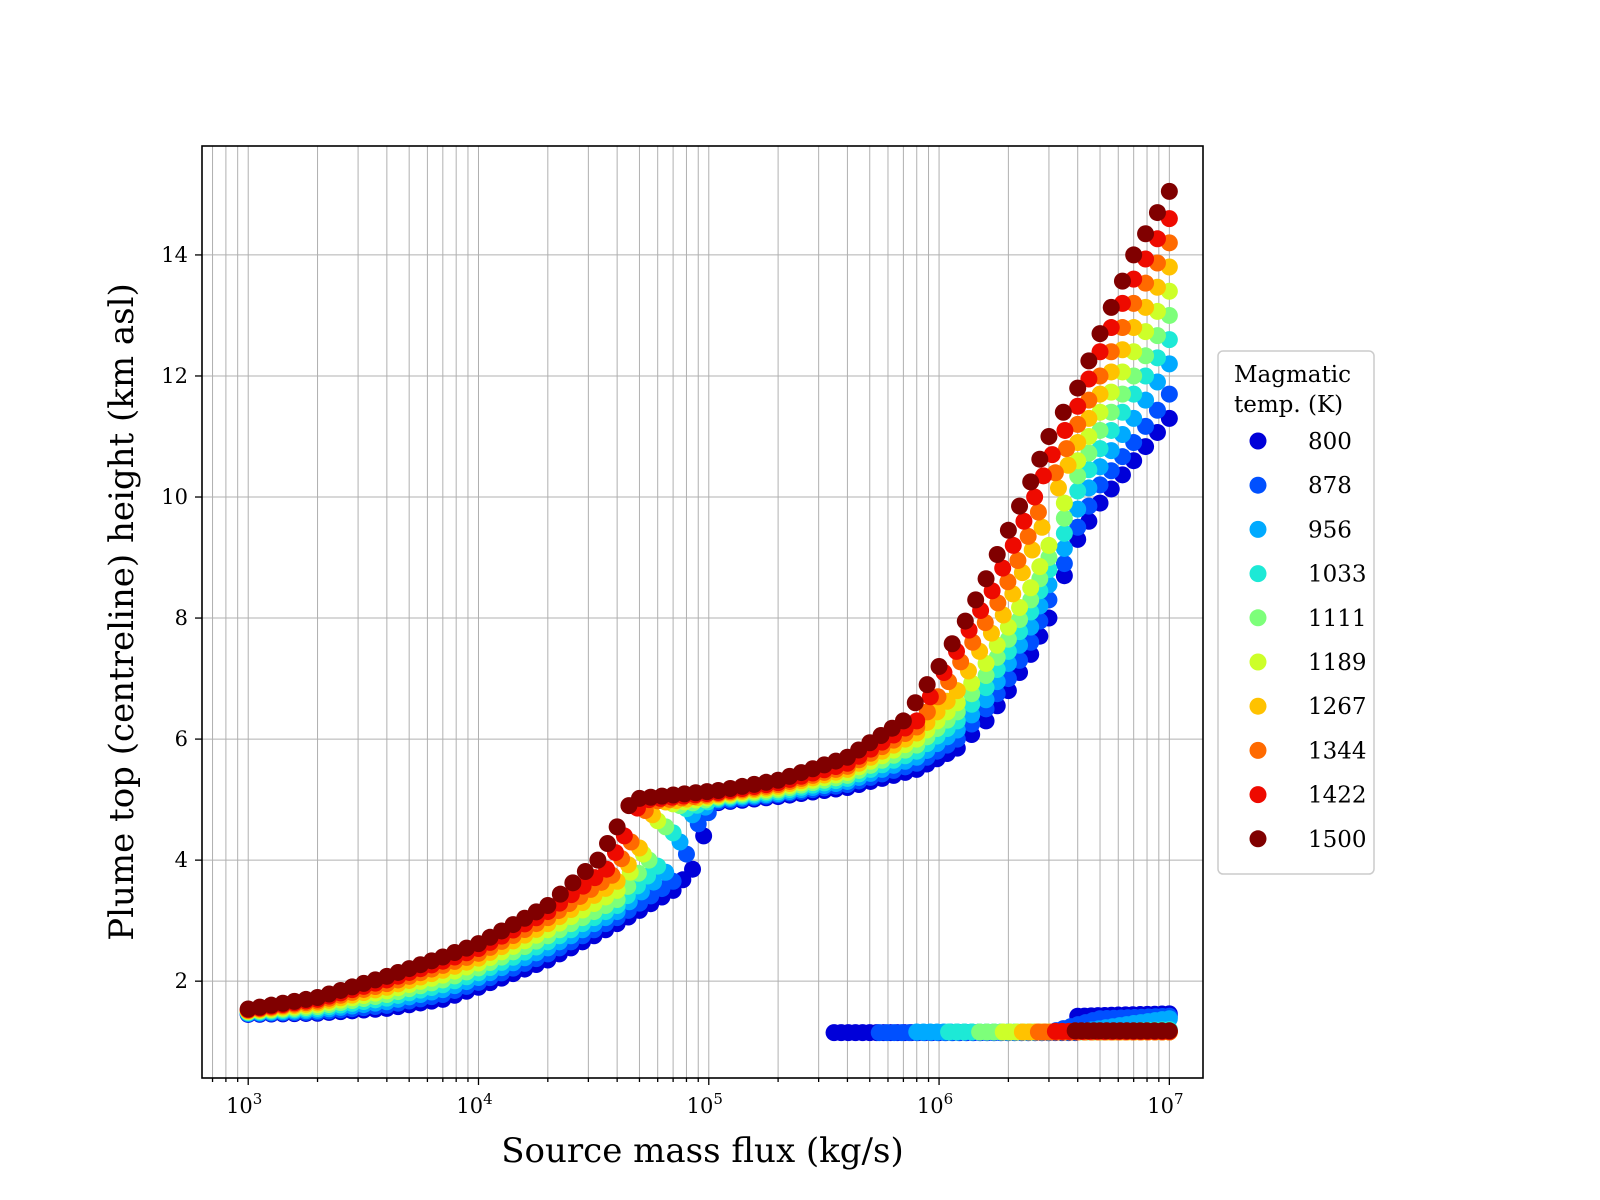  What do you see at coordinates (1330, 530) in the screenshot?
I see `legend-label: 956` at bounding box center [1330, 530].